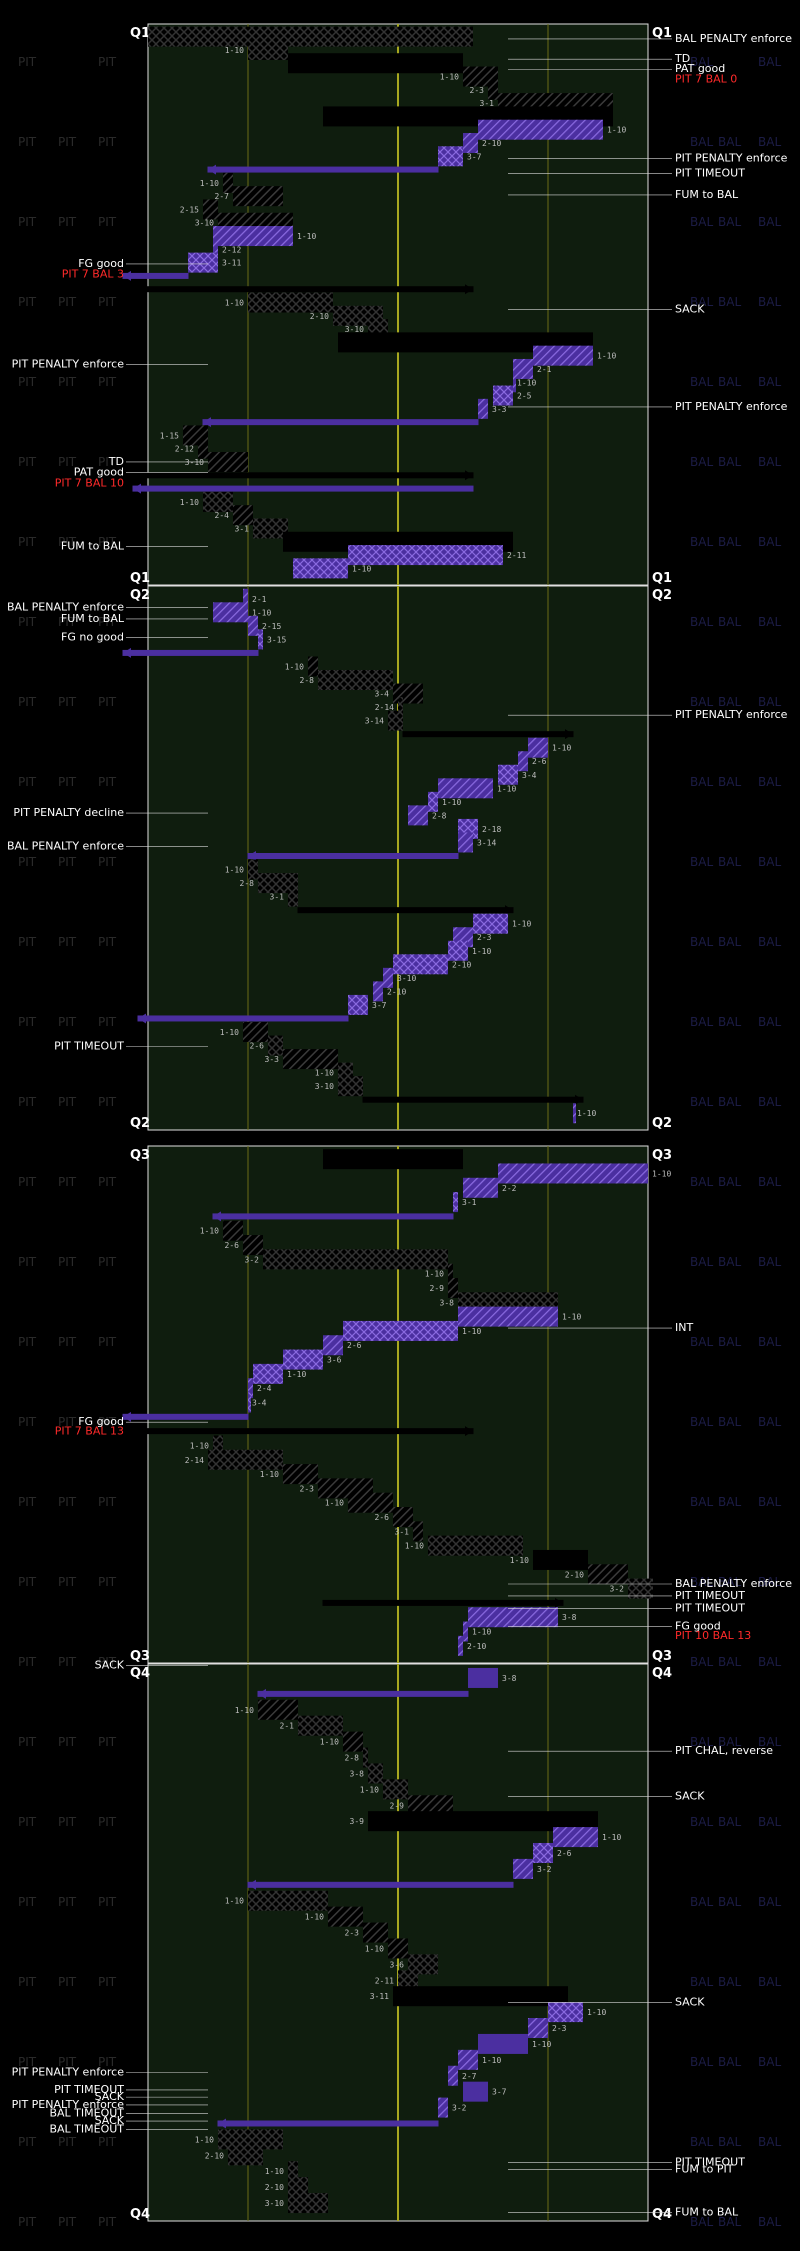 The width and height of the screenshot is (800, 2251). Describe the element at coordinates (110, 1664) in the screenshot. I see `annotation-left: SACK` at that location.